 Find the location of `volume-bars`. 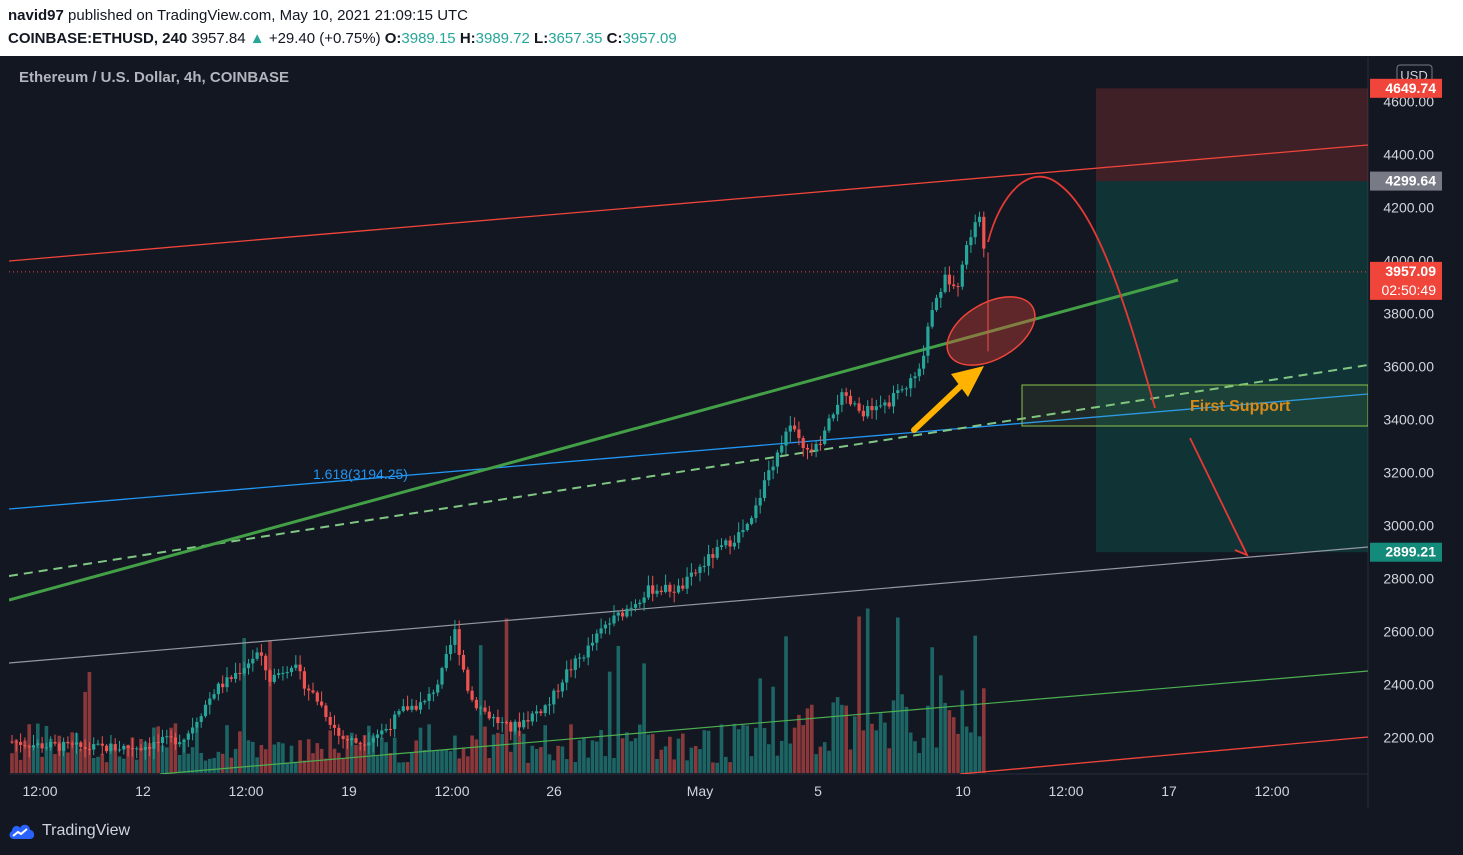

volume-bars is located at coordinates (498, 690).